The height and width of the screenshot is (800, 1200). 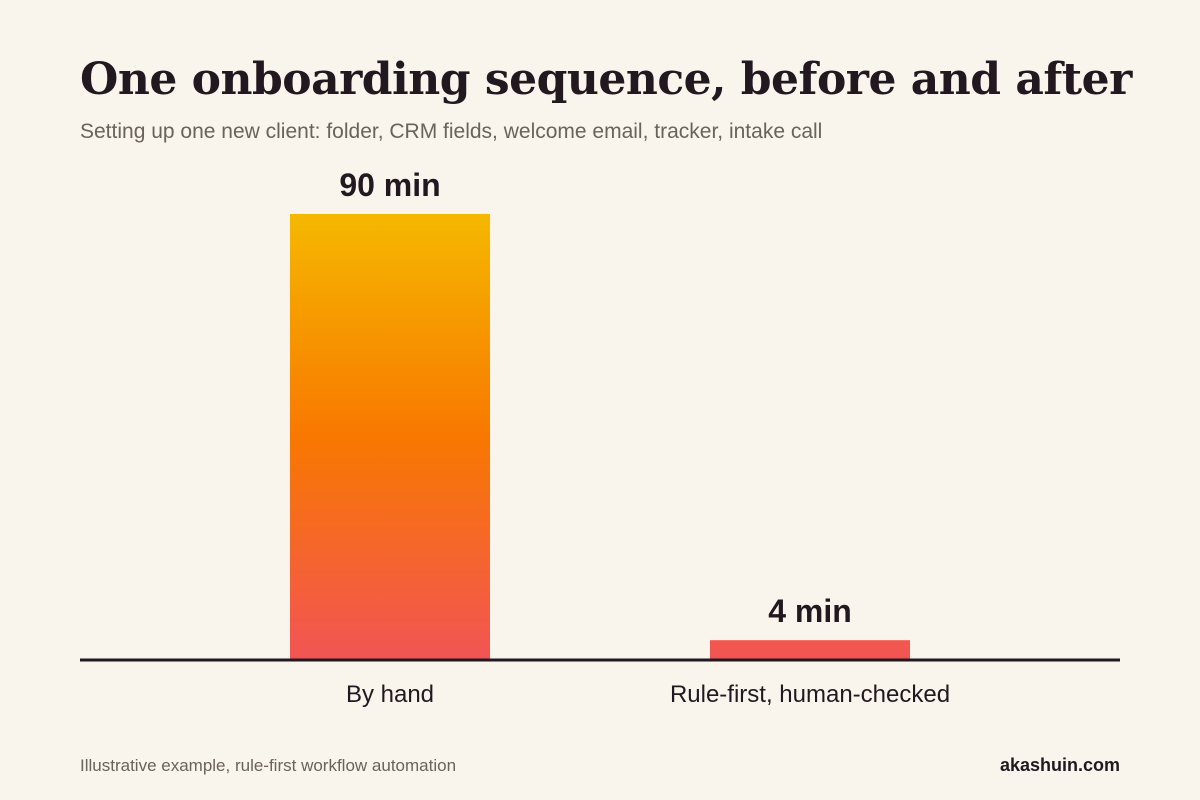 I want to click on value-label-0: 90 min, so click(x=389, y=185).